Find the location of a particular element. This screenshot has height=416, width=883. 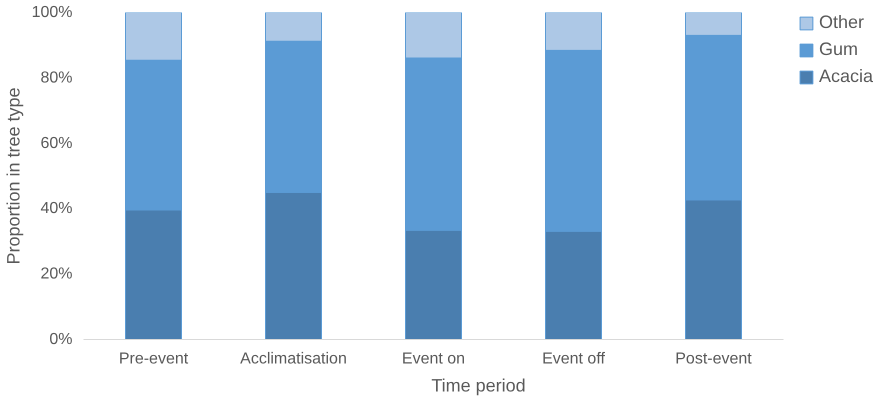

x-tick-label: Event on is located at coordinates (434, 359).